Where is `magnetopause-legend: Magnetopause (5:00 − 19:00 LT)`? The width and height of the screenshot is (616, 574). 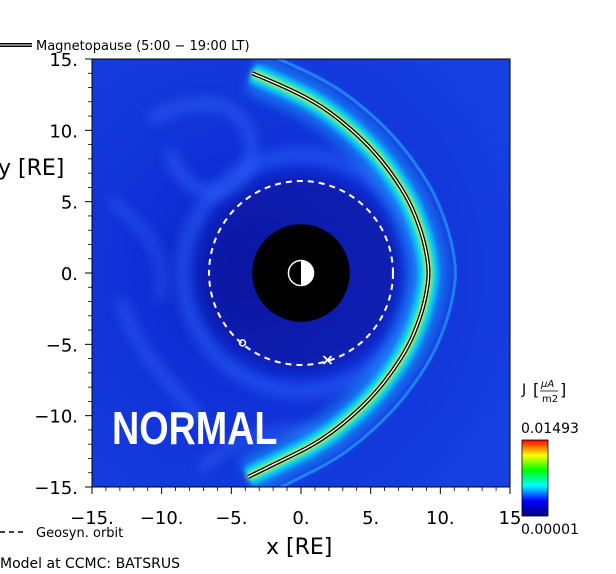
magnetopause-legend: Magnetopause (5:00 − 19:00 LT) is located at coordinates (125, 46).